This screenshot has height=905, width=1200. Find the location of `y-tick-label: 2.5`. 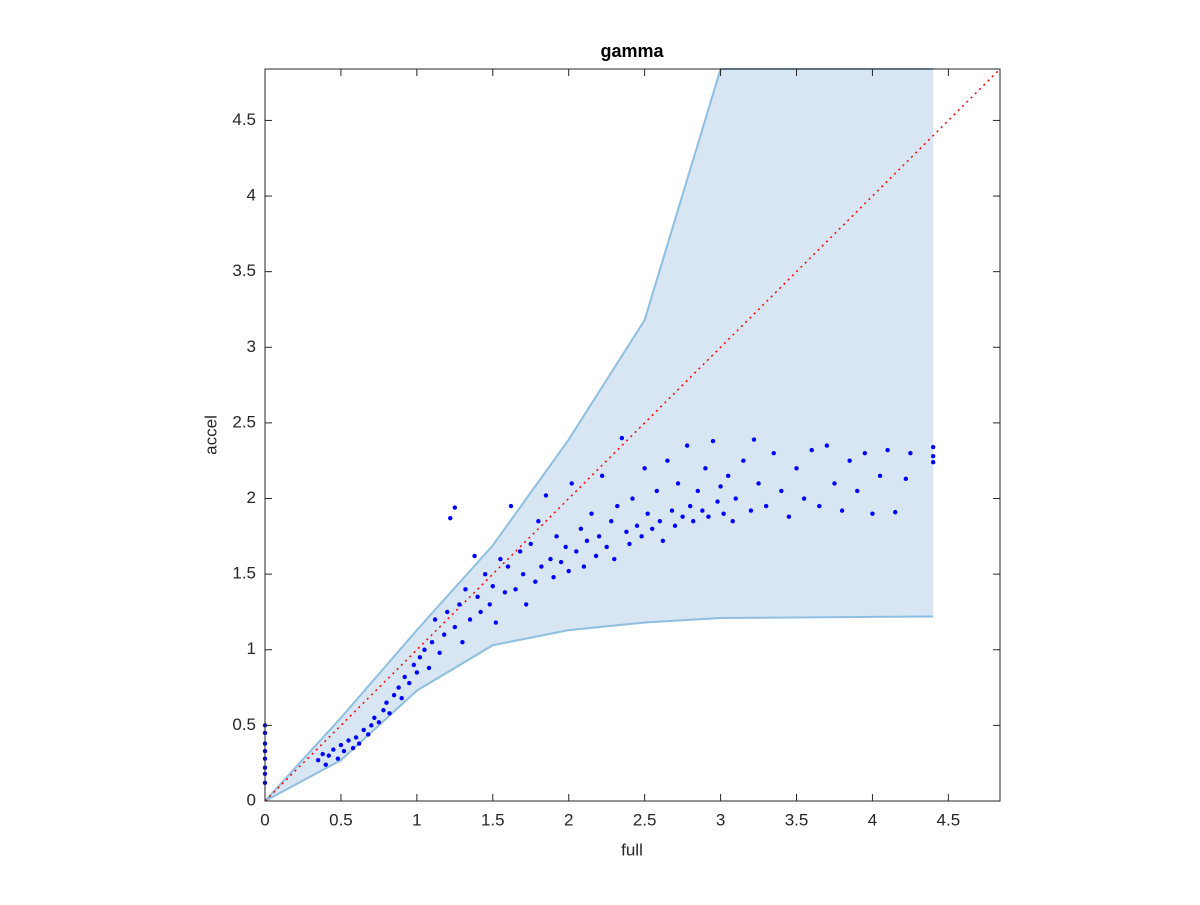

y-tick-label: 2.5 is located at coordinates (244, 421).